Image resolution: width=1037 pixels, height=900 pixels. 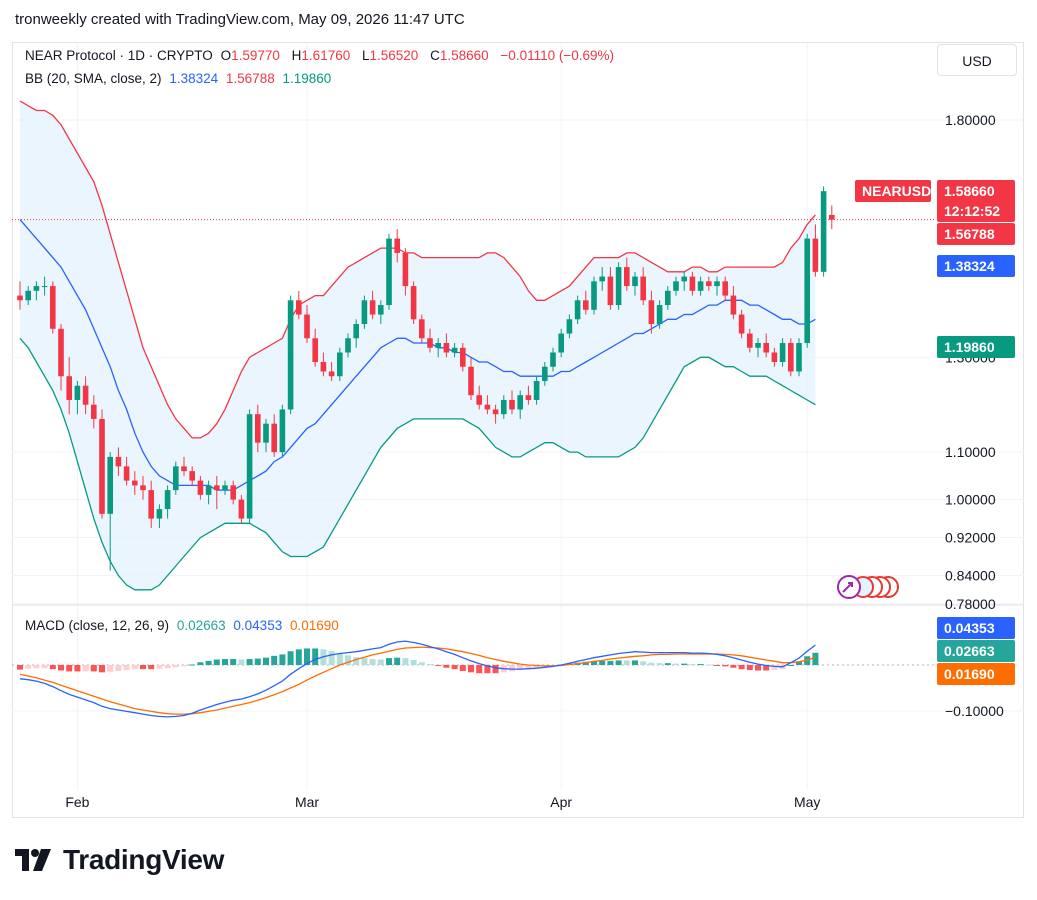 What do you see at coordinates (976, 651) in the screenshot?
I see `macd-hist-badge: 0.02663` at bounding box center [976, 651].